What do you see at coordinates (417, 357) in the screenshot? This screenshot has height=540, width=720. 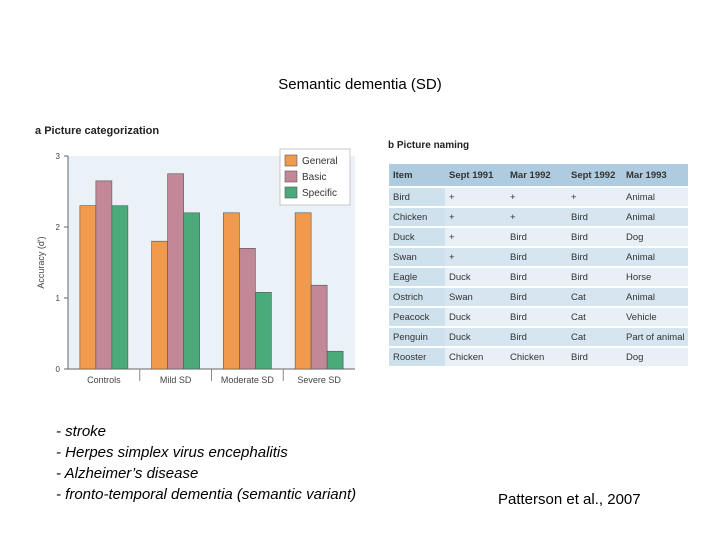 I see `table-cell: Rooster` at bounding box center [417, 357].